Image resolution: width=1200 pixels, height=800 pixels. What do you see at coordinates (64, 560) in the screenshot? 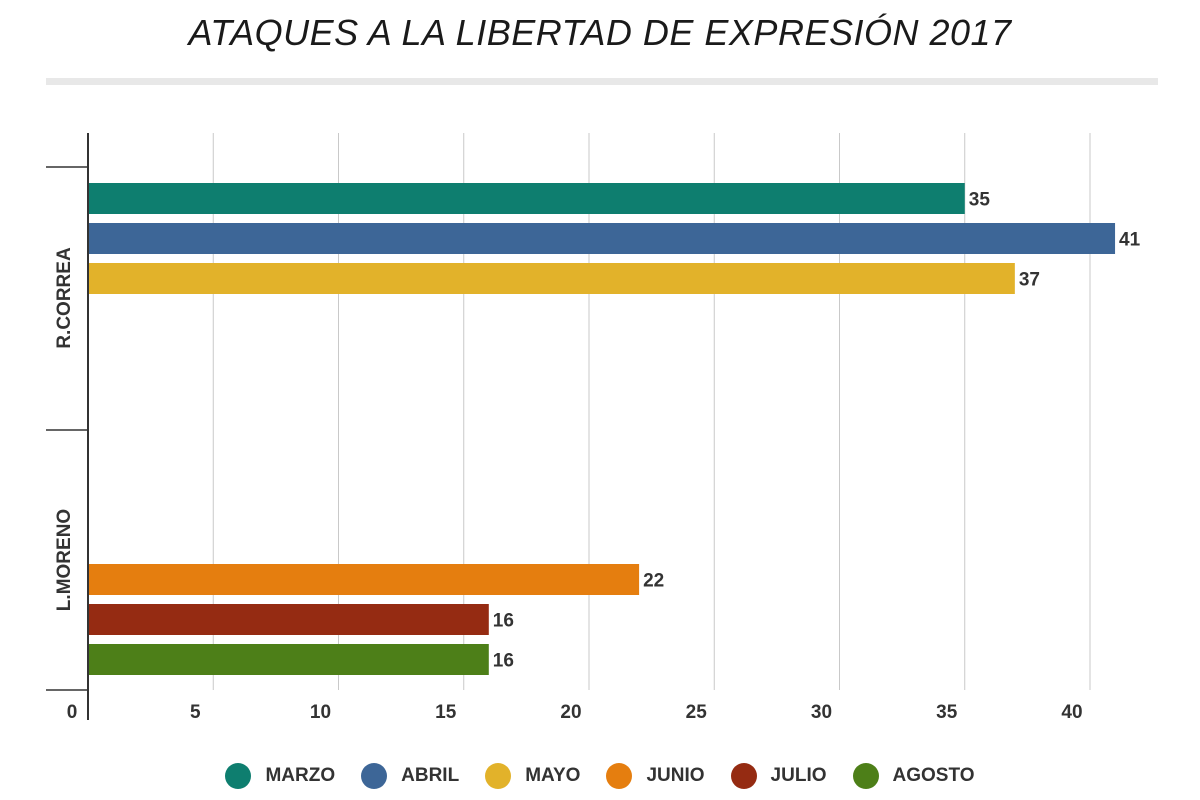
I see `category-label: L.MORENO` at bounding box center [64, 560].